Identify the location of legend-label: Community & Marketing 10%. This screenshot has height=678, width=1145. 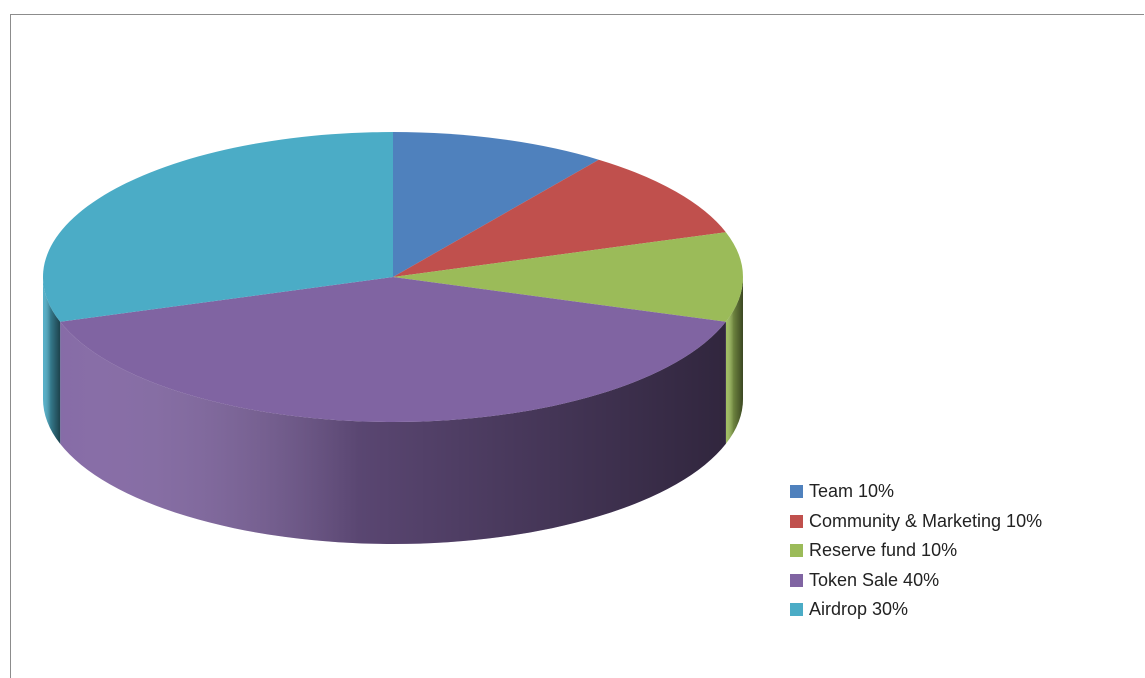
(926, 520).